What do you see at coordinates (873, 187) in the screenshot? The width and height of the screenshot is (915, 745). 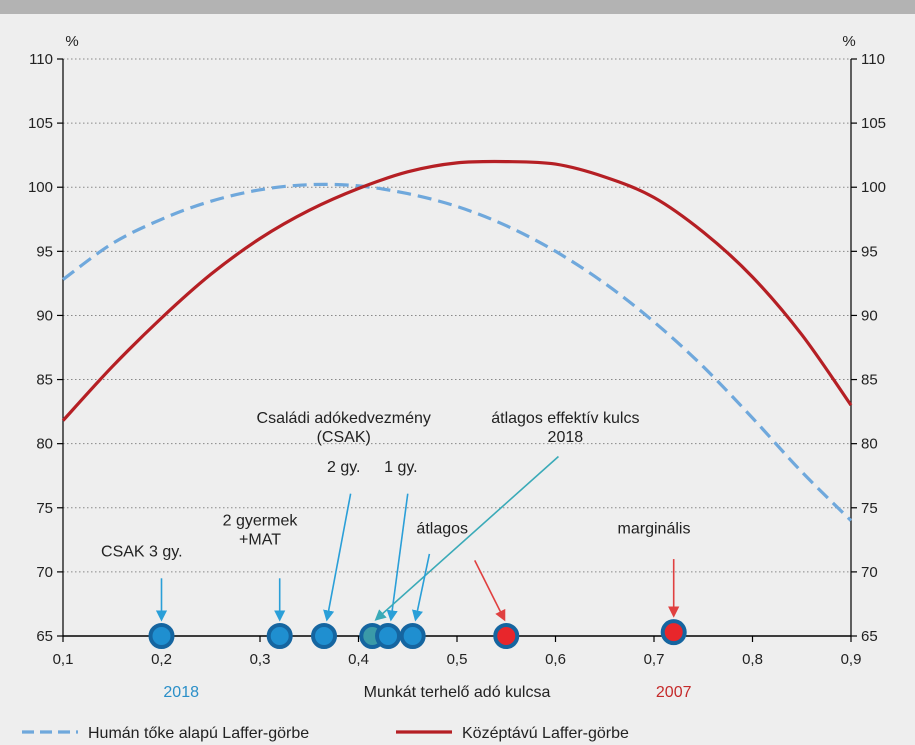 I see `y-tick-label-right: 100` at bounding box center [873, 187].